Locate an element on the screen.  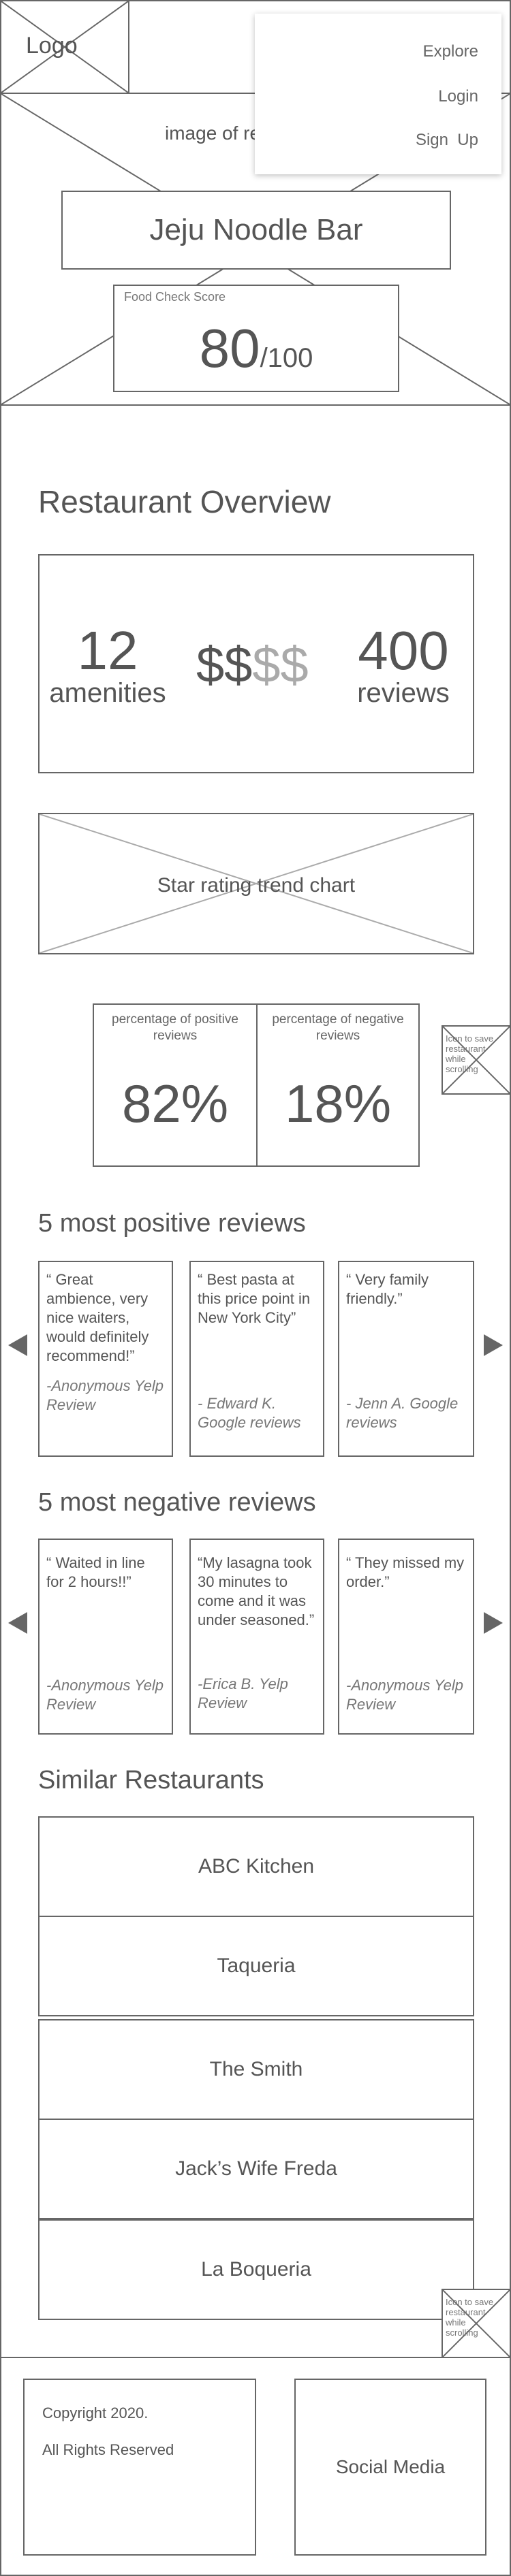
review-author: -Erica B. Yelp Review is located at coordinates (243, 1693).